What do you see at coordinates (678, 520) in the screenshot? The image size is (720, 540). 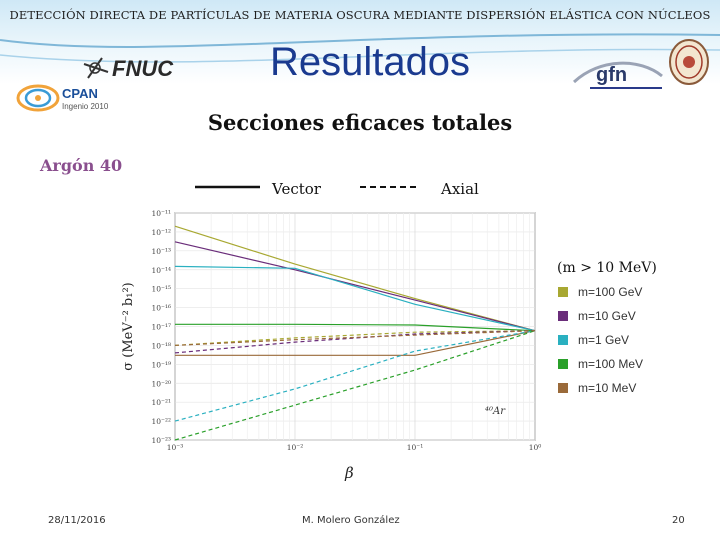 I see `footer-page-number: 20` at bounding box center [678, 520].